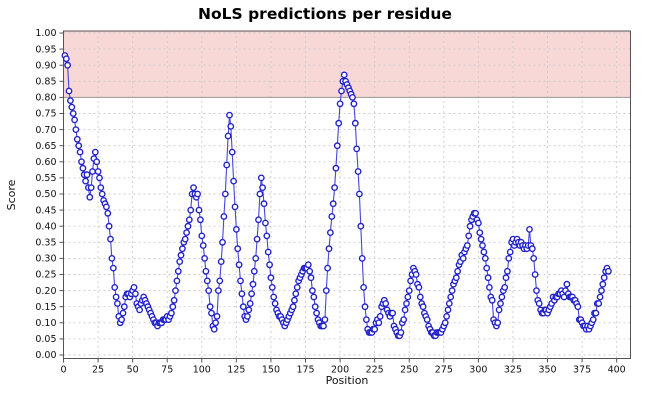  What do you see at coordinates (98, 370) in the screenshot?
I see `x-tick-label: 25` at bounding box center [98, 370].